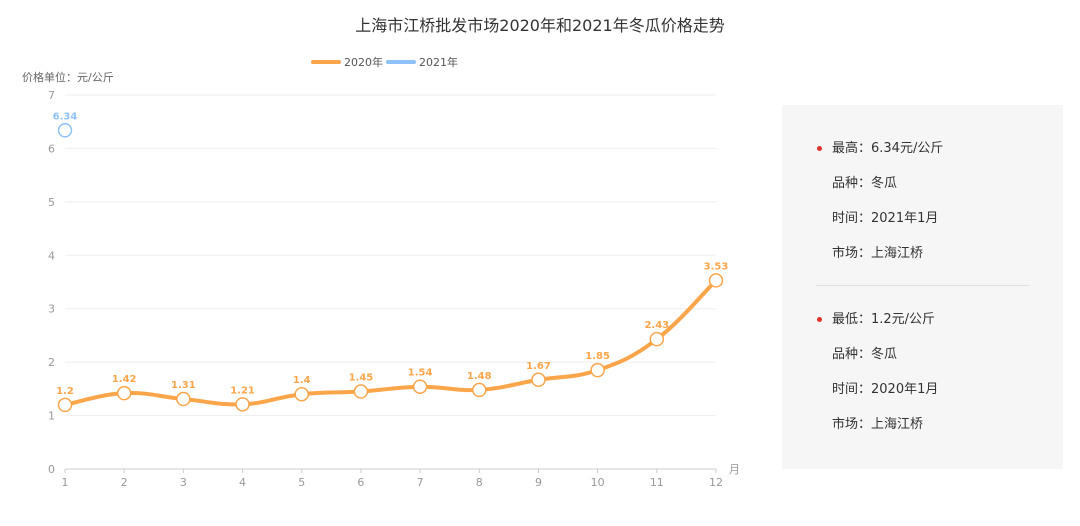 This screenshot has width=1080, height=526. Describe the element at coordinates (51, 362) in the screenshot. I see `y-tick-label: 2` at that location.